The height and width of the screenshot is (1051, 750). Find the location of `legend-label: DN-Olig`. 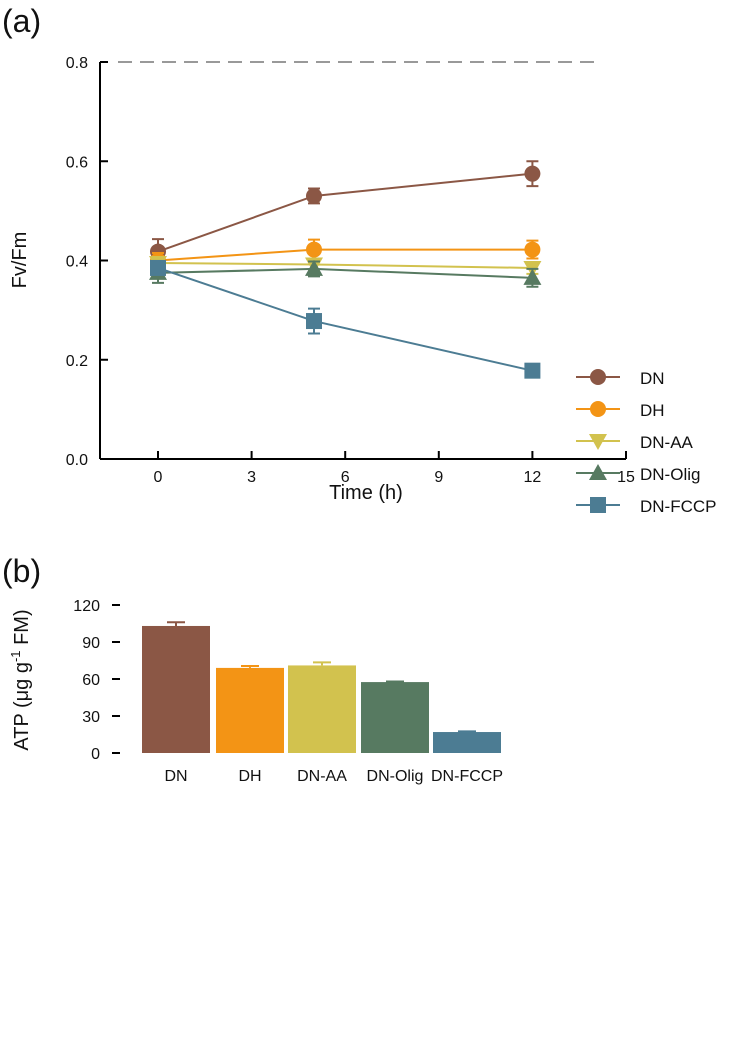

legend-label: DN-Olig is located at coordinates (670, 474).